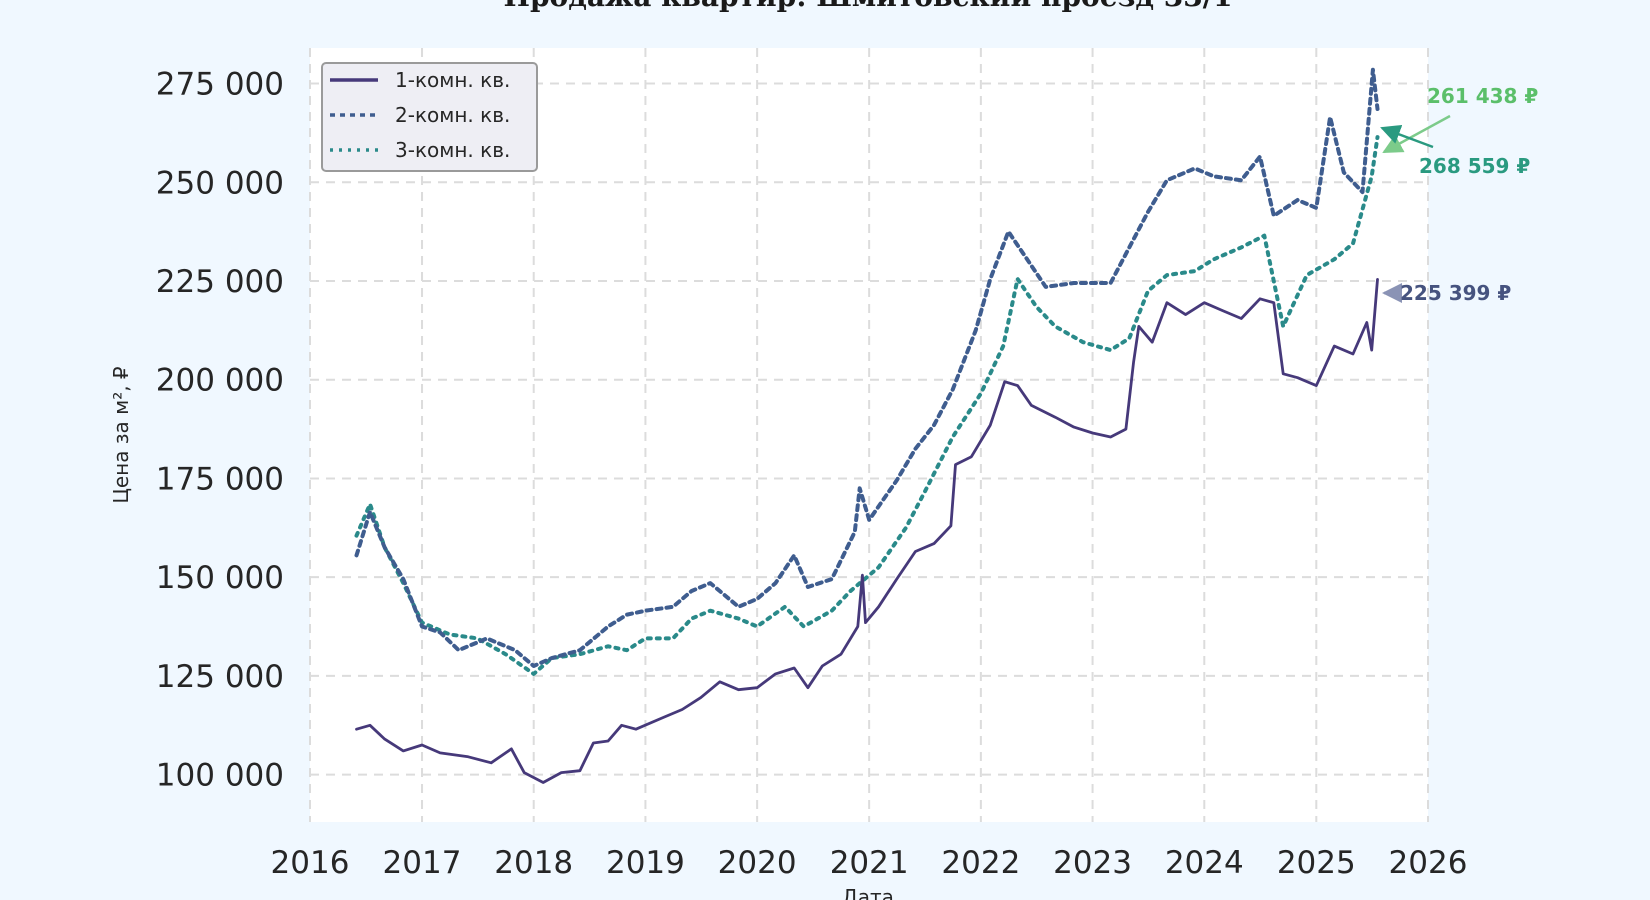 The height and width of the screenshot is (900, 1650). I want to click on y-tick-label: 200 000, so click(220, 381).